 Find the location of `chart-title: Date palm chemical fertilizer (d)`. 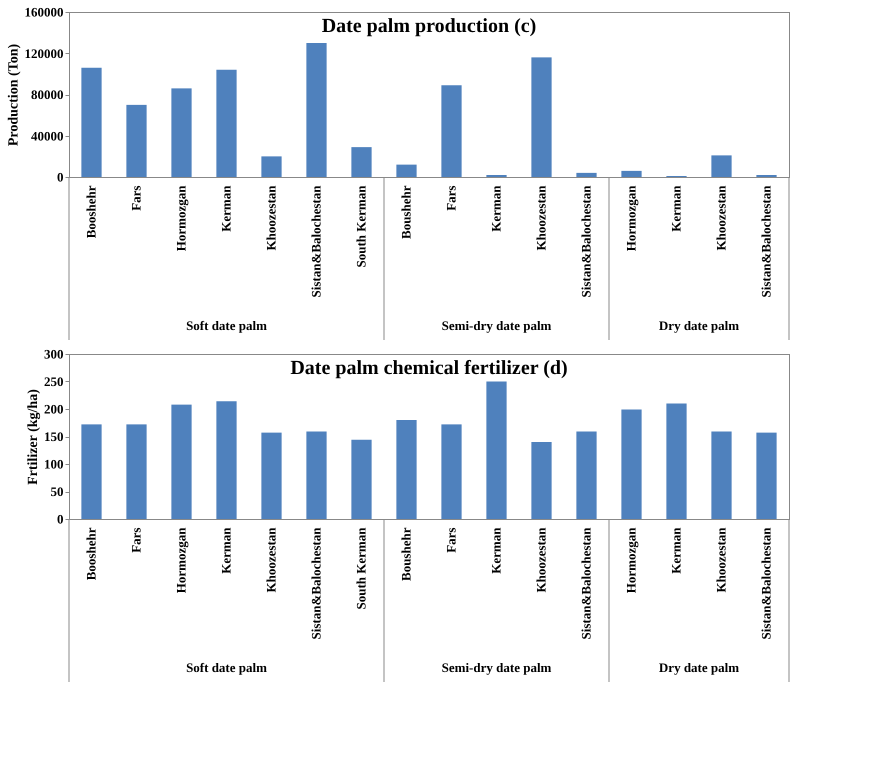

chart-title: Date palm chemical fertilizer (d) is located at coordinates (429, 368).